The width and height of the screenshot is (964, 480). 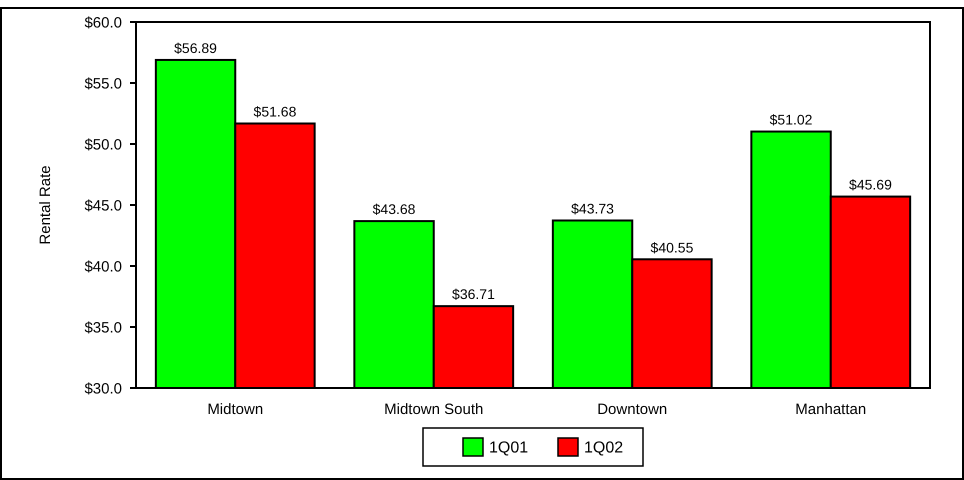 I want to click on x-tick-label: Manhattan, so click(x=830, y=409).